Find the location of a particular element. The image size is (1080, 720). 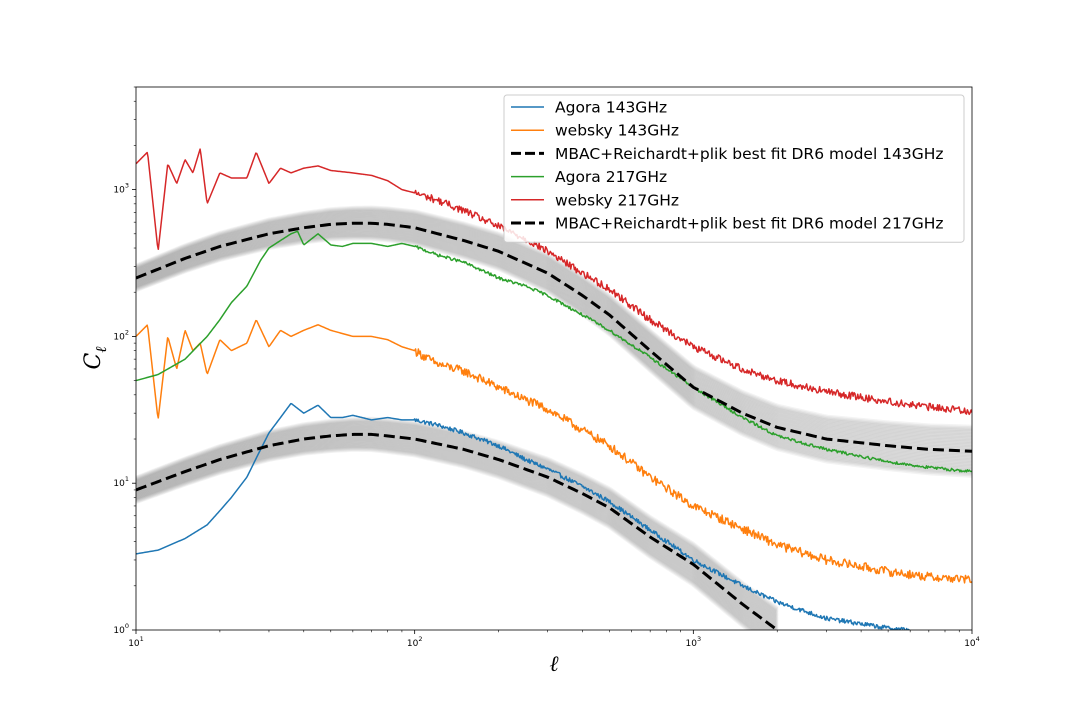

x-tick-label: 10² is located at coordinates (415, 642).